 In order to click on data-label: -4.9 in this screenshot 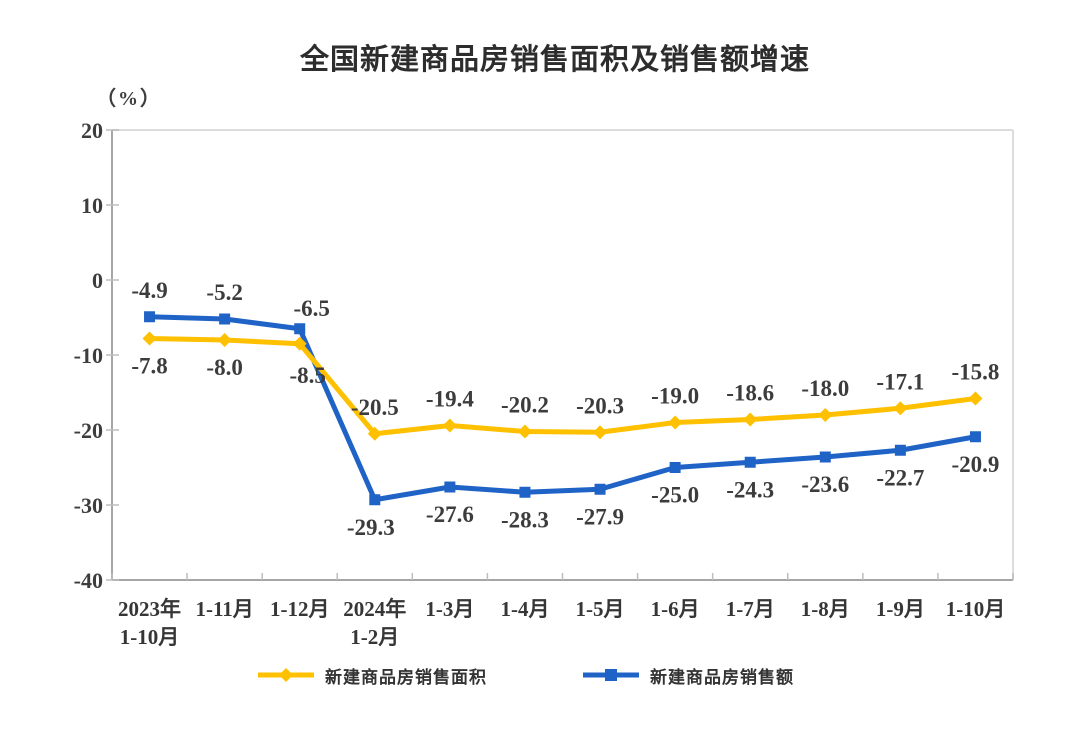, I will do `click(149, 290)`.